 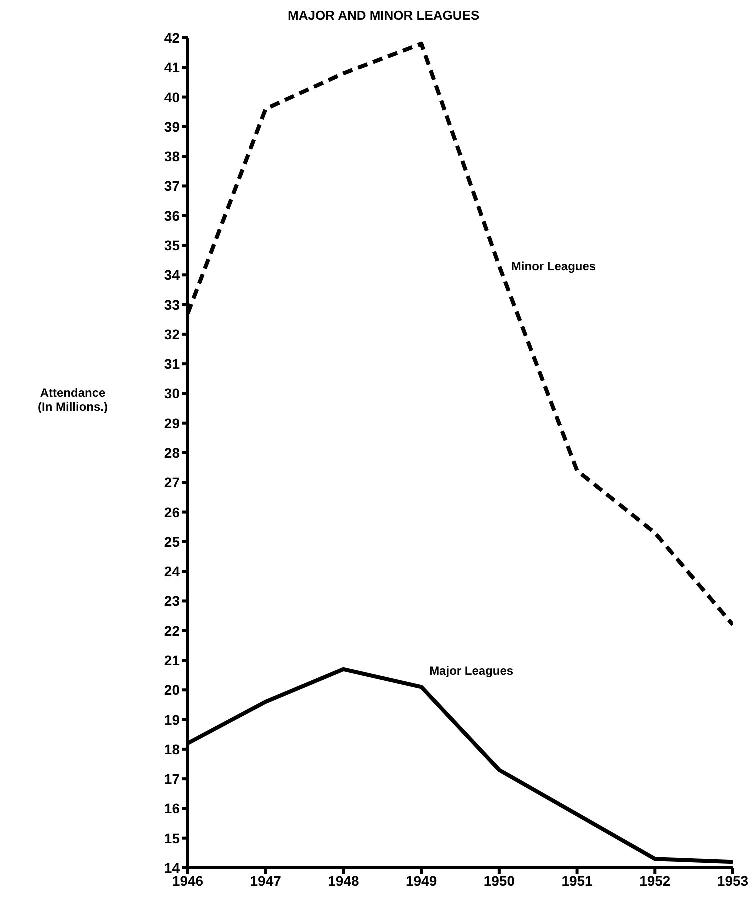 I want to click on x-tick-label: 1949, so click(x=422, y=880).